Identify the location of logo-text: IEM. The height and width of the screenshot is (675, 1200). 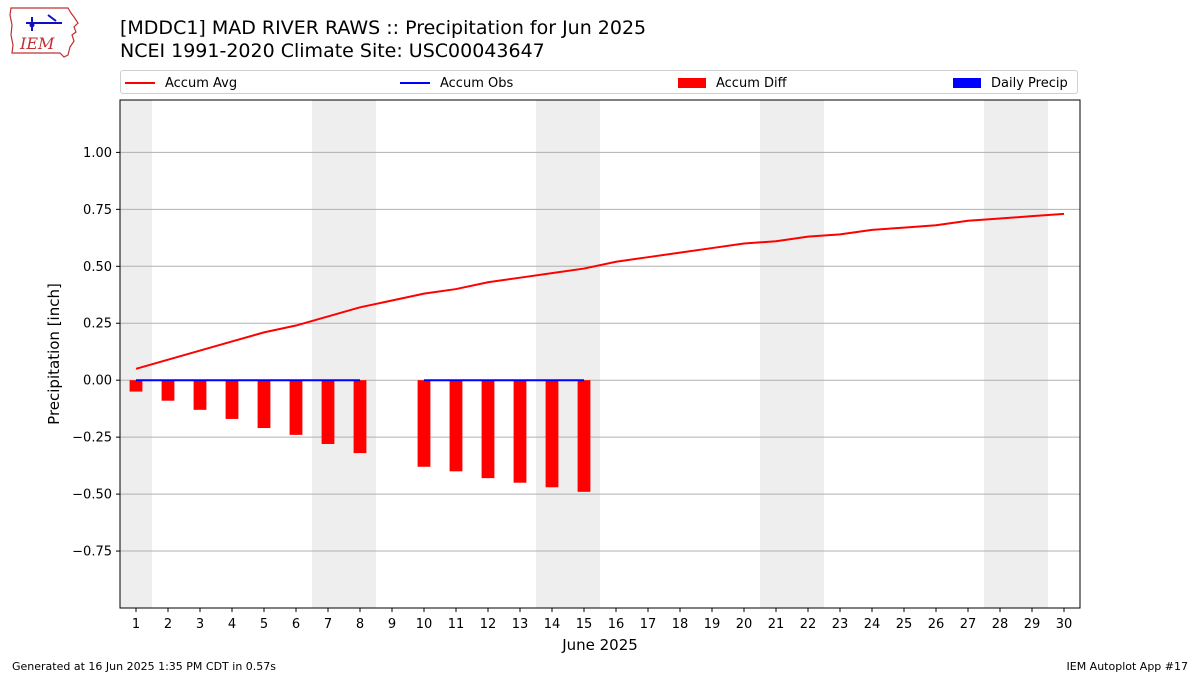
(37, 43).